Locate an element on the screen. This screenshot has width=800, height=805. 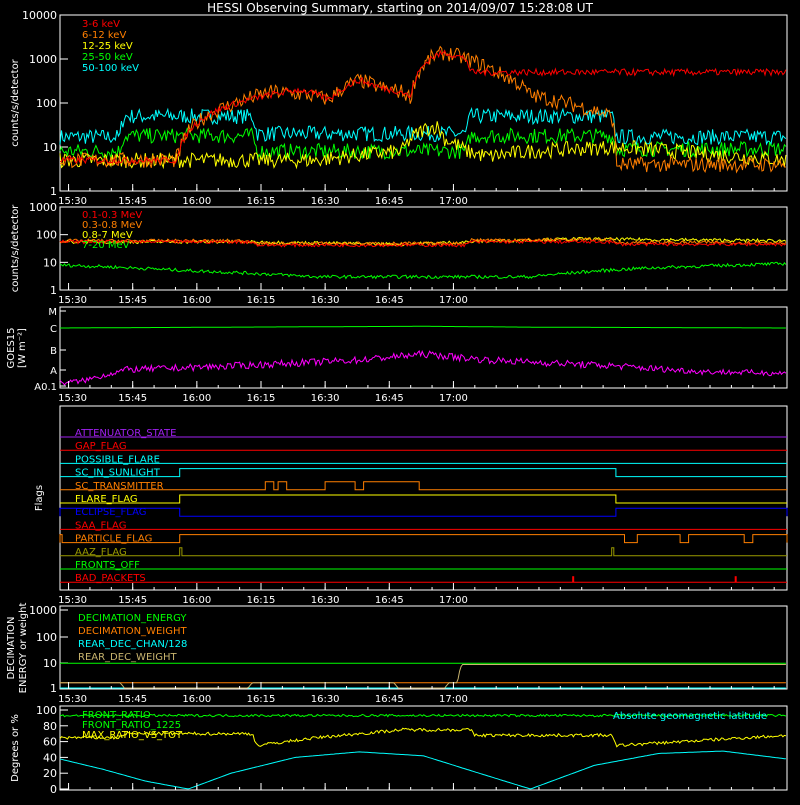
y-tick-label: 10000 is located at coordinates (39, 15).